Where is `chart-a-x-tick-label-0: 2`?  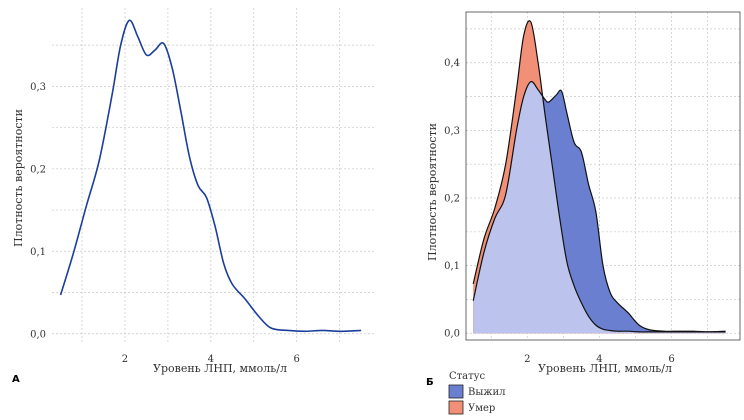 chart-a-x-tick-label-0: 2 is located at coordinates (125, 359).